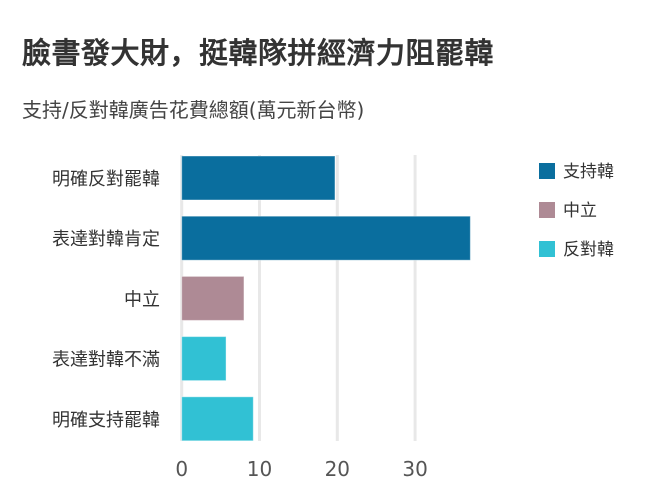 This screenshot has height=500, width=645. I want to click on legend-label: 支持韓, so click(588, 172).